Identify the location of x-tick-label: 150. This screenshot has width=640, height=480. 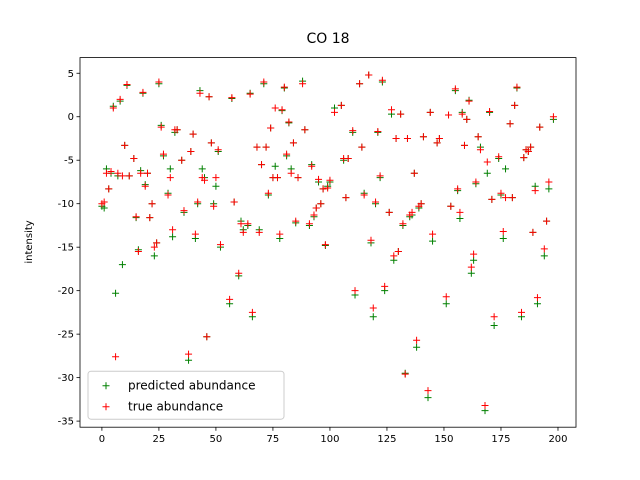
(443, 439).